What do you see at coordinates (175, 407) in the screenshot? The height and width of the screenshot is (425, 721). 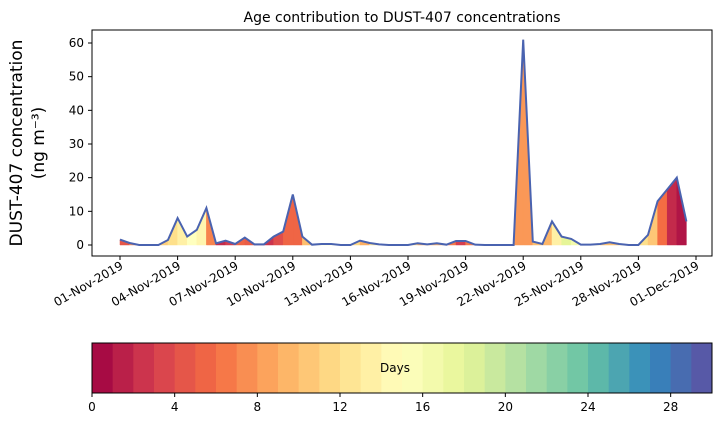 I see `colorbar-tick-label: 4` at bounding box center [175, 407].